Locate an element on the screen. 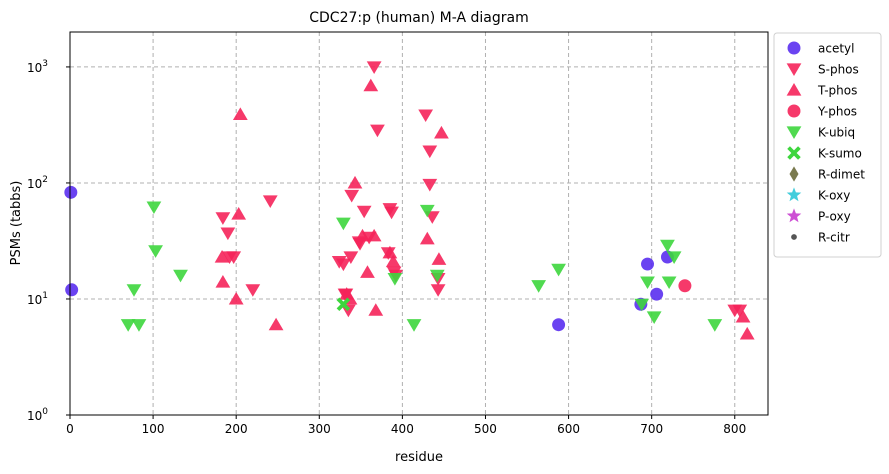 The image size is (889, 474). legend-label-K-ubiq: K-ubiq is located at coordinates (836, 133).